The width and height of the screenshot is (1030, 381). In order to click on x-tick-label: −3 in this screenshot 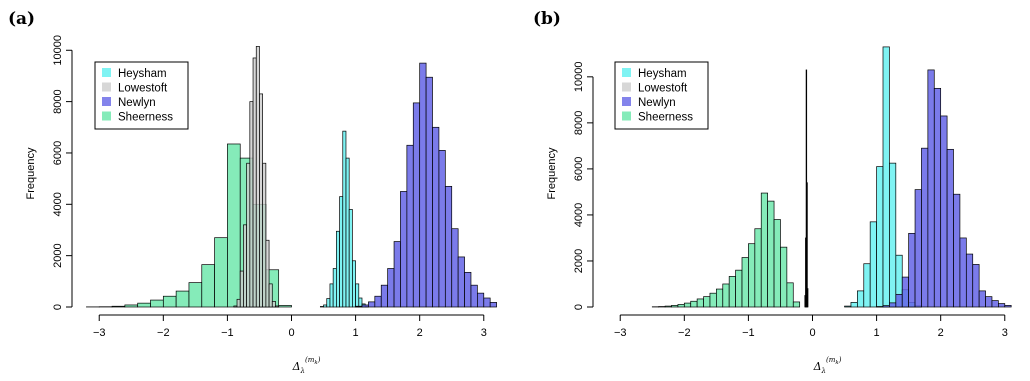, I will do `click(620, 333)`.